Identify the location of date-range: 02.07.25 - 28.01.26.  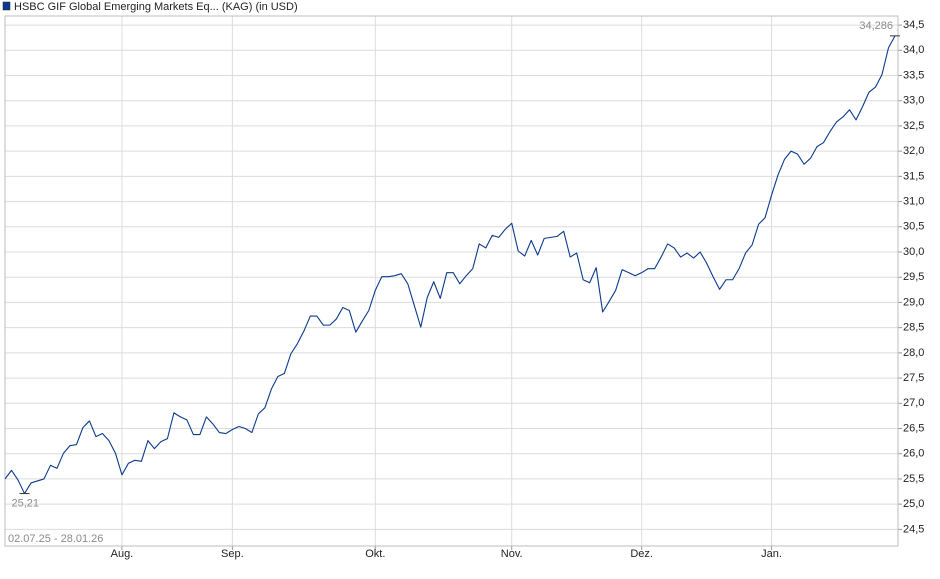
(55, 539).